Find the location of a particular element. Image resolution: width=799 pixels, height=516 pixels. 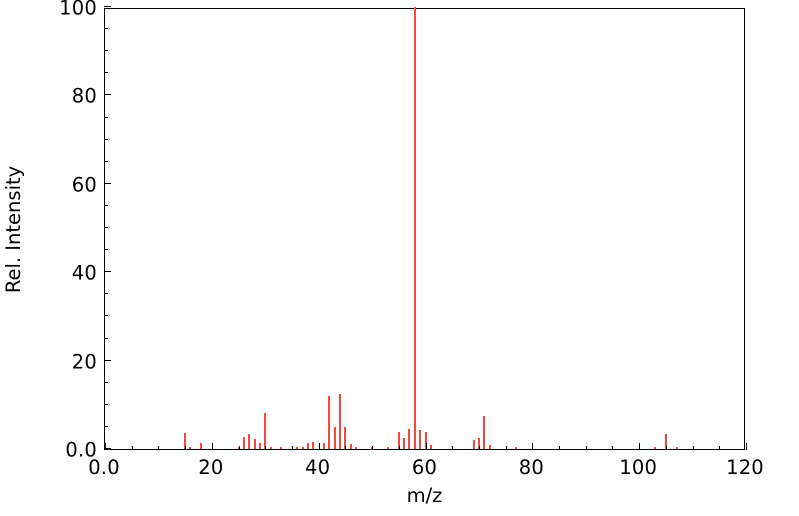

x-tick-label: 40 is located at coordinates (318, 467).